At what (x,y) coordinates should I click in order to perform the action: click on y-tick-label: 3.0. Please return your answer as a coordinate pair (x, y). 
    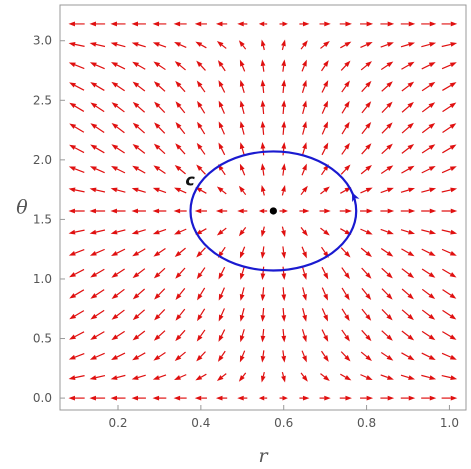
    Looking at the image, I should click on (42, 41).